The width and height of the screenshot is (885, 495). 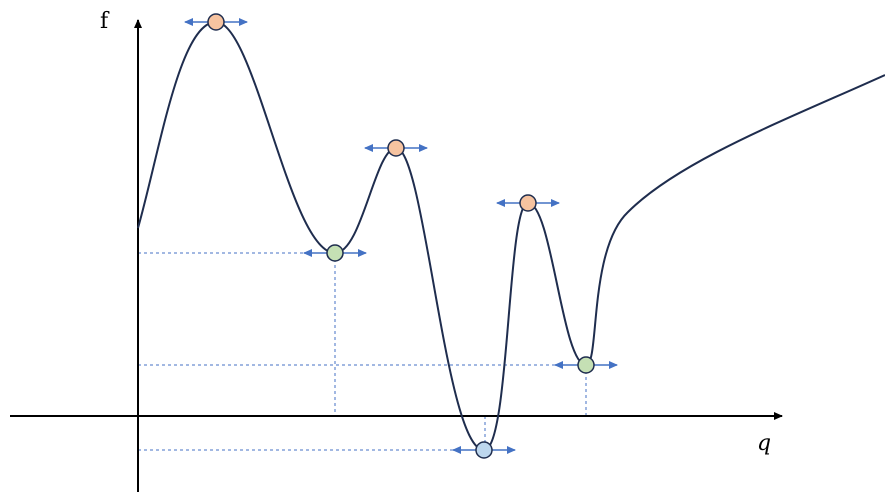 I want to click on global-minimum-point, so click(x=484, y=450).